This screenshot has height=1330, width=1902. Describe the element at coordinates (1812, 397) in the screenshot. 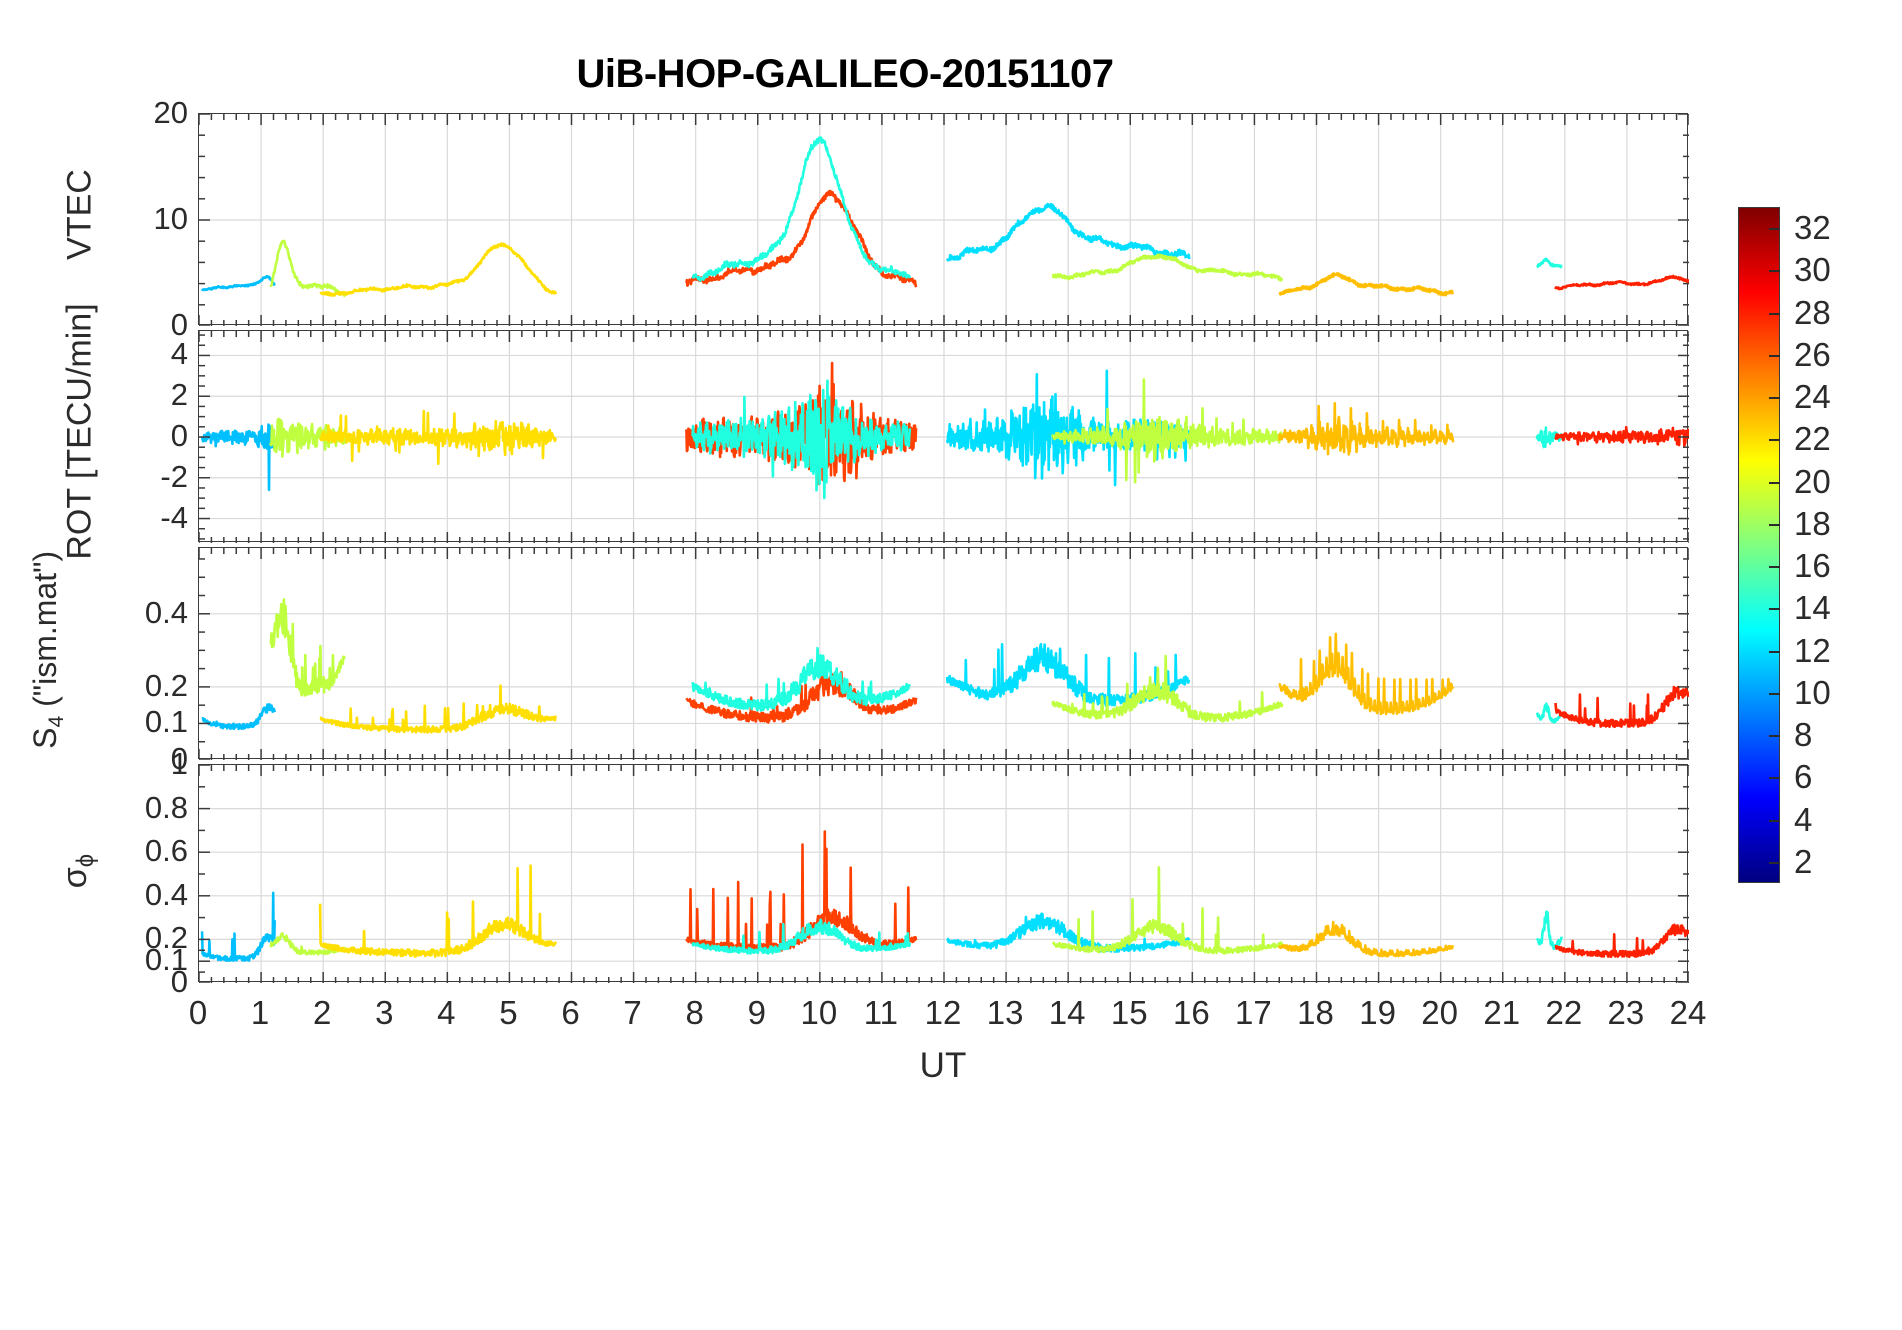

I see `colorbar-label-24: 24` at that location.